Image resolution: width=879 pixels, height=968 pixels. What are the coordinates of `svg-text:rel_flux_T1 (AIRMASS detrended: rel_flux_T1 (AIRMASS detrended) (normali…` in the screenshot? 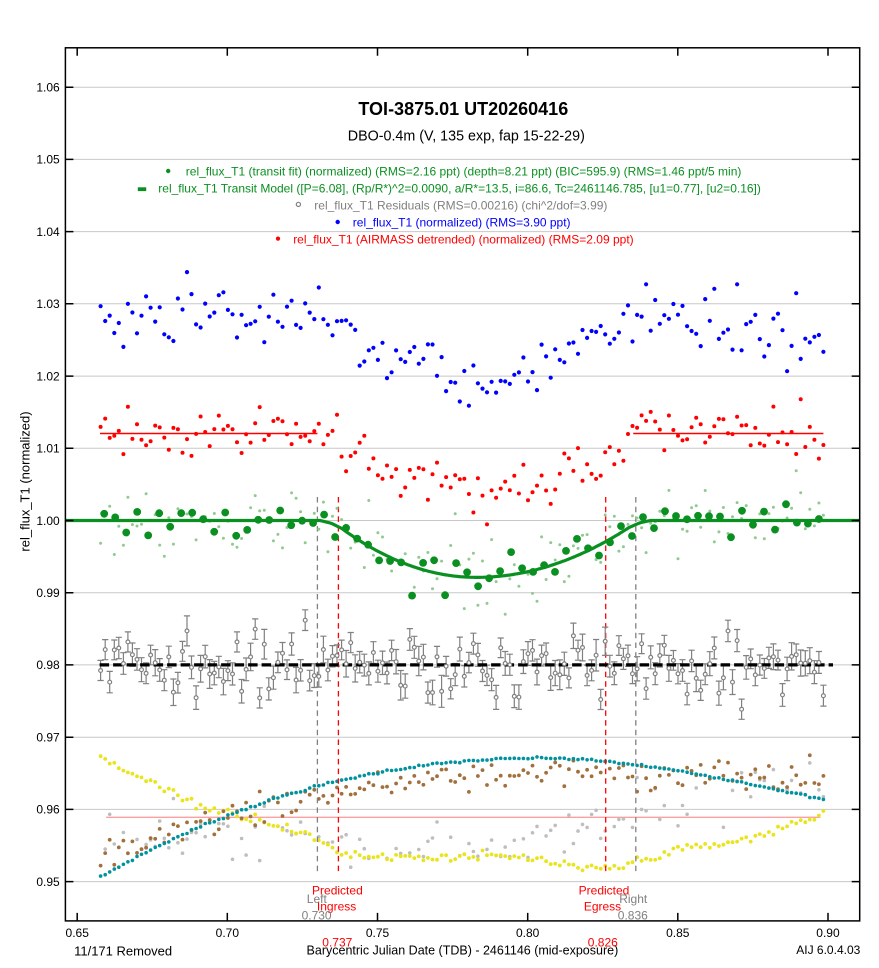 It's located at (463, 239).